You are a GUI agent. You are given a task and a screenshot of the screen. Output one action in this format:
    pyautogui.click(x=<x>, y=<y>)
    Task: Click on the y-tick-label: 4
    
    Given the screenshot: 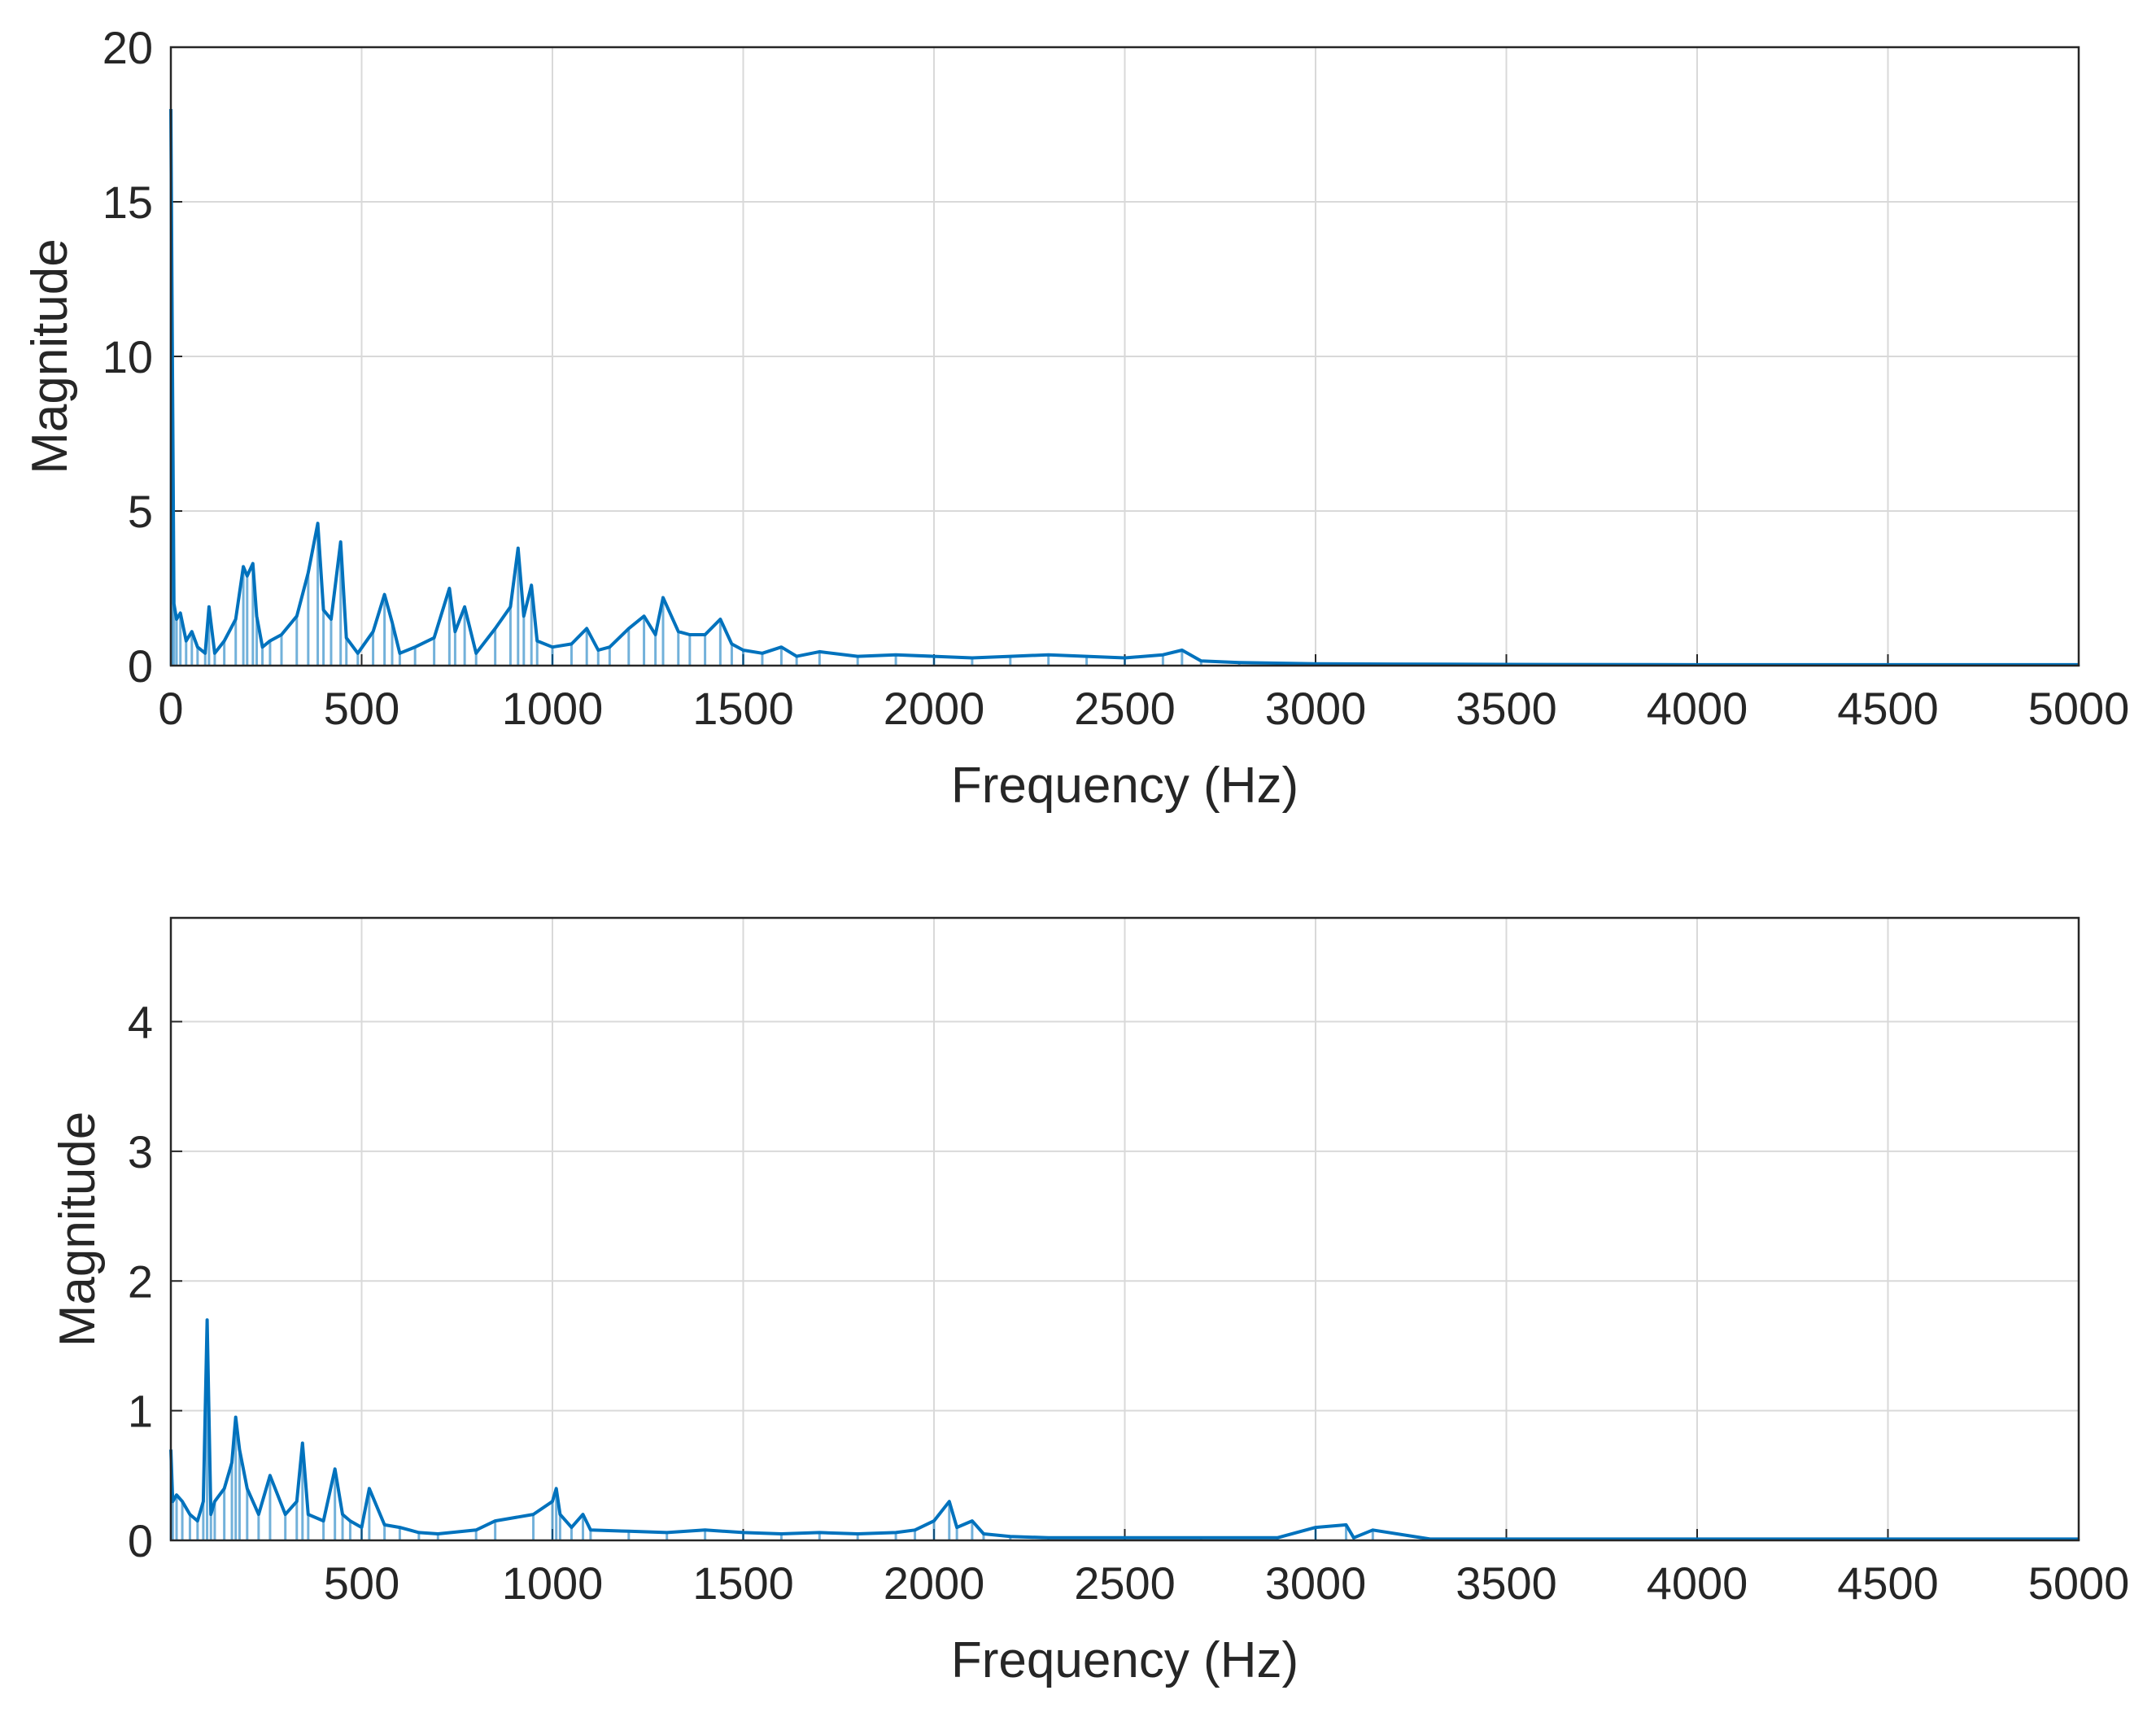 What is the action you would take?
    pyautogui.click(x=140, y=1022)
    